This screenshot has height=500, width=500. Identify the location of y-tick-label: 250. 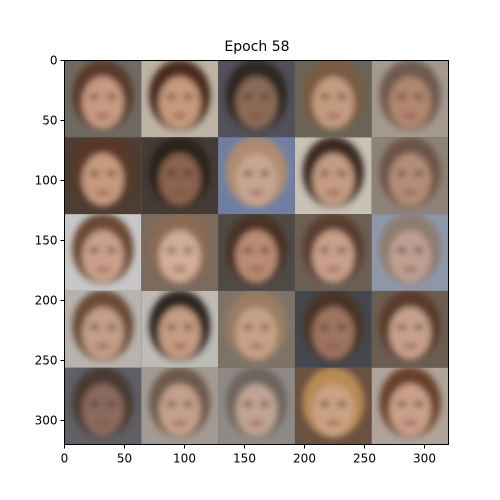
(46, 361).